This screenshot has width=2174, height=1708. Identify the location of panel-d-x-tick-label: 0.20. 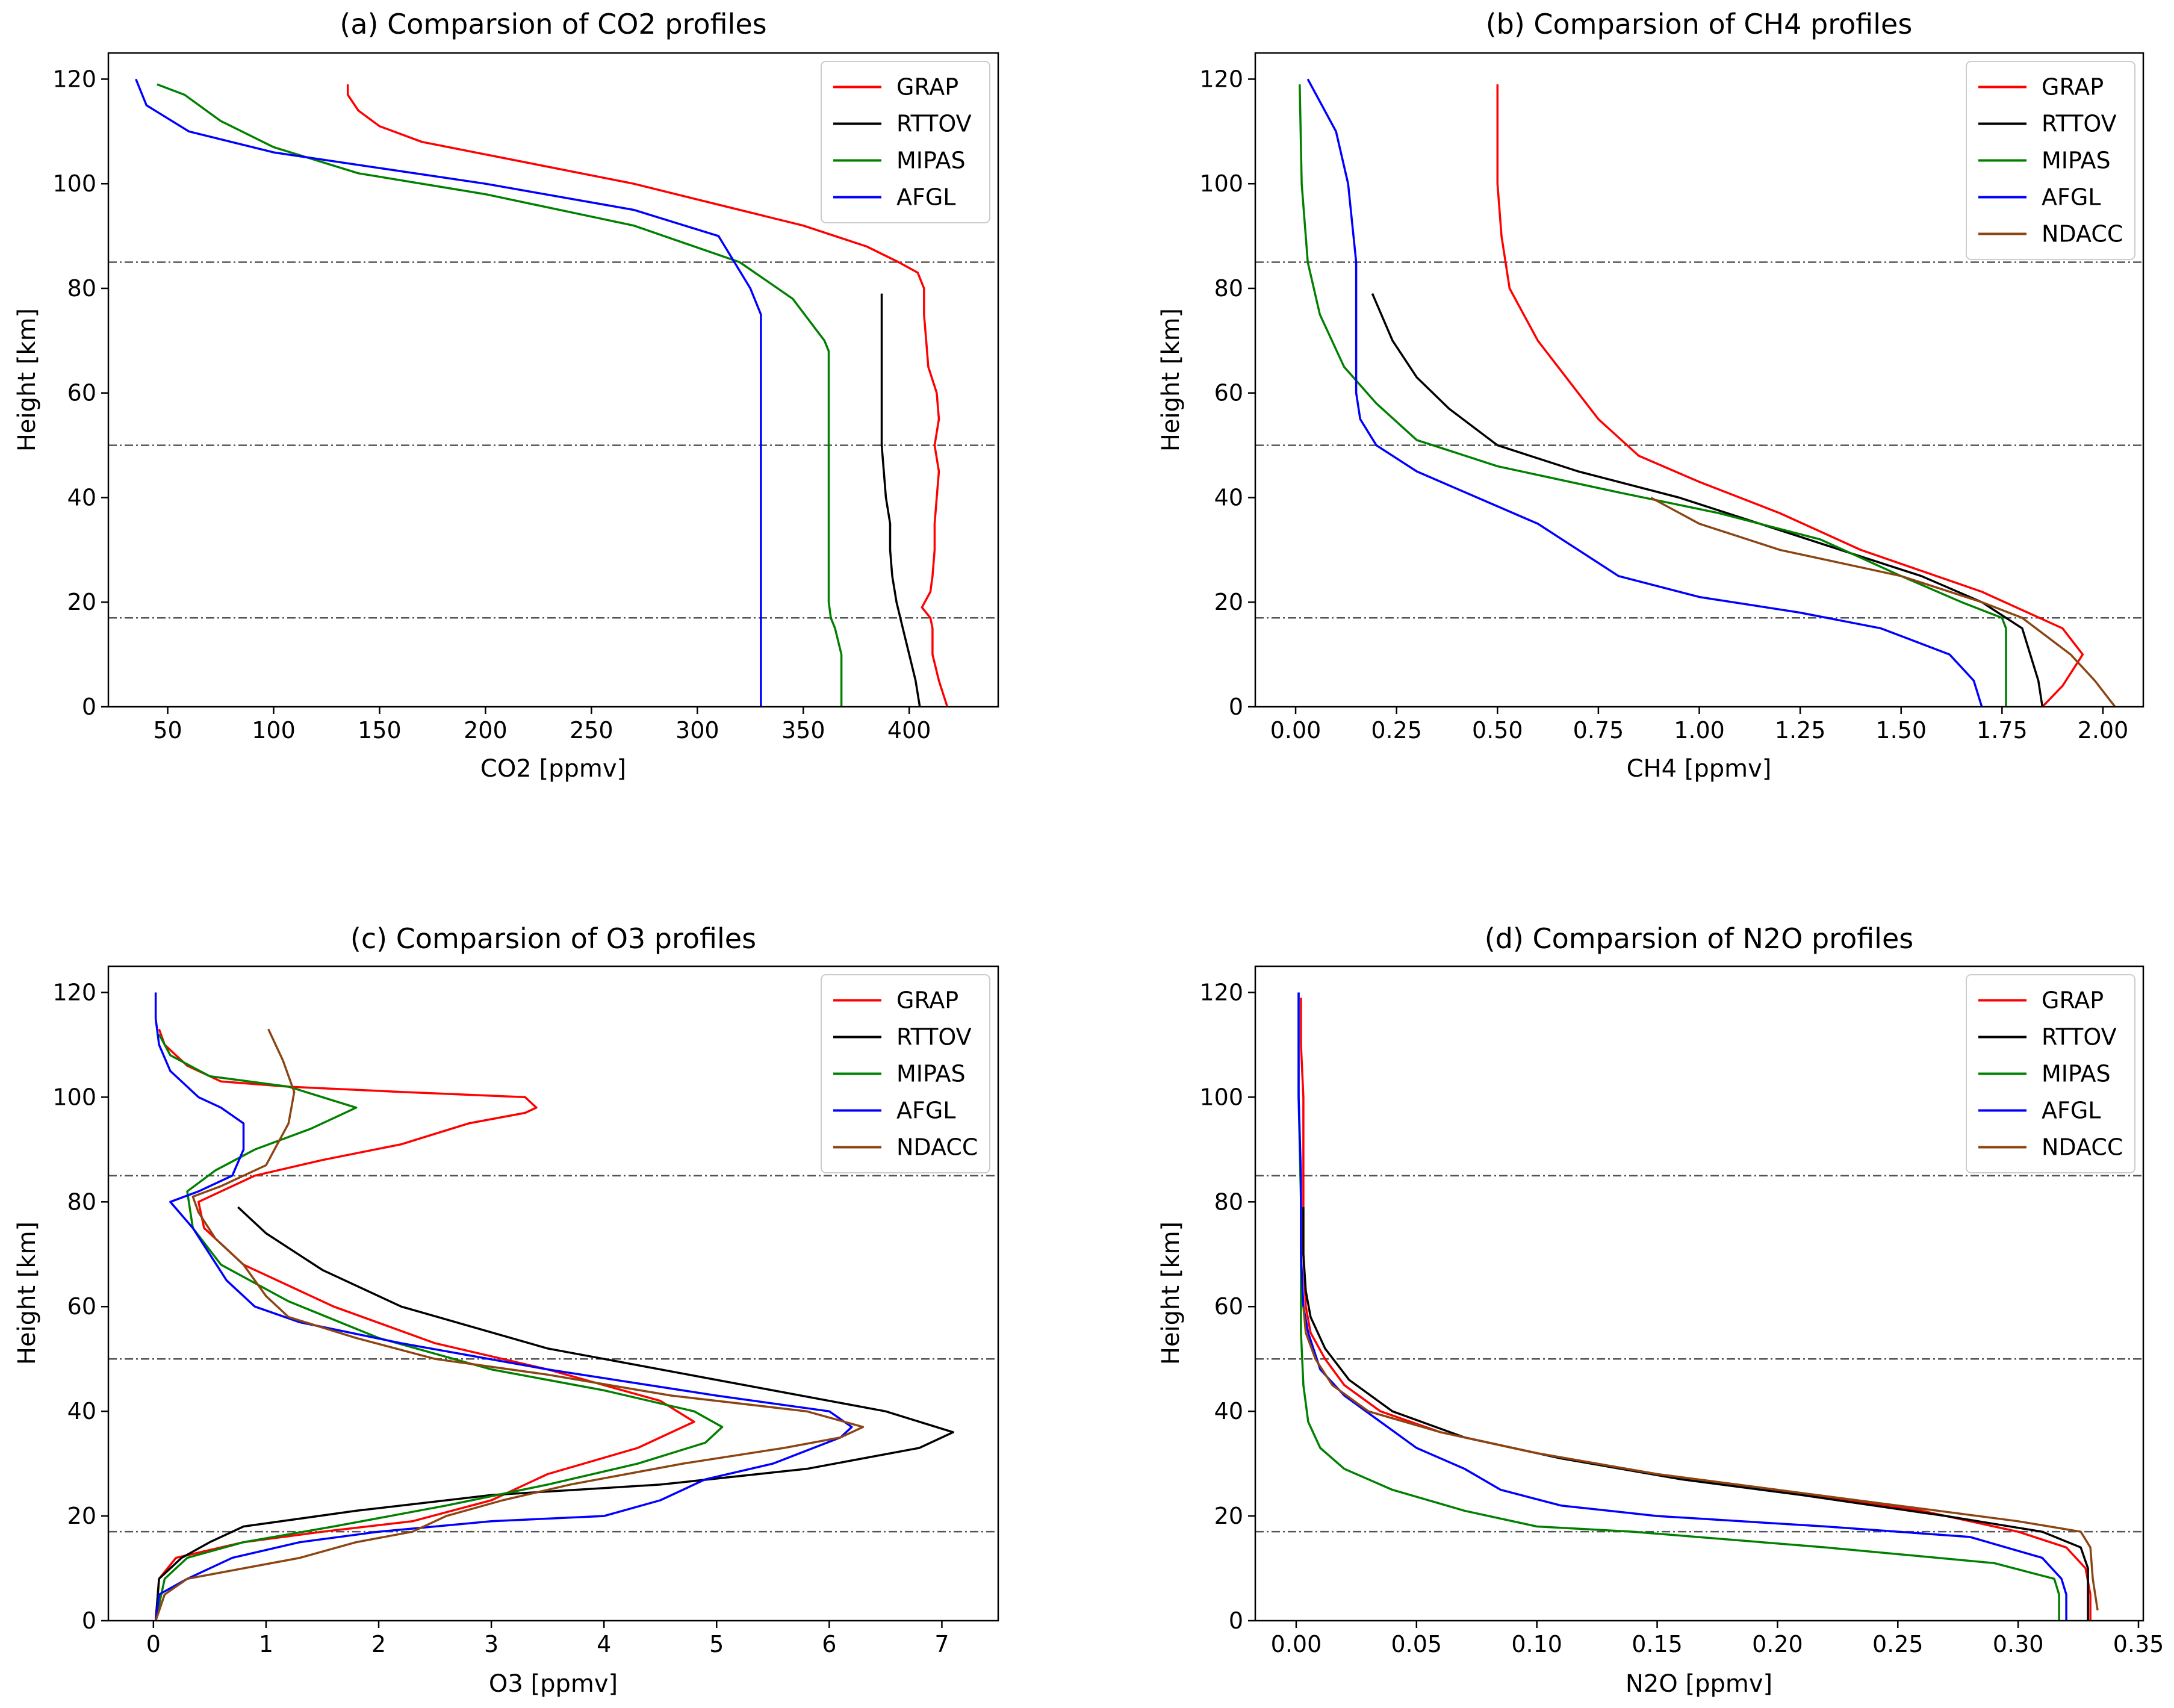
(1777, 1644).